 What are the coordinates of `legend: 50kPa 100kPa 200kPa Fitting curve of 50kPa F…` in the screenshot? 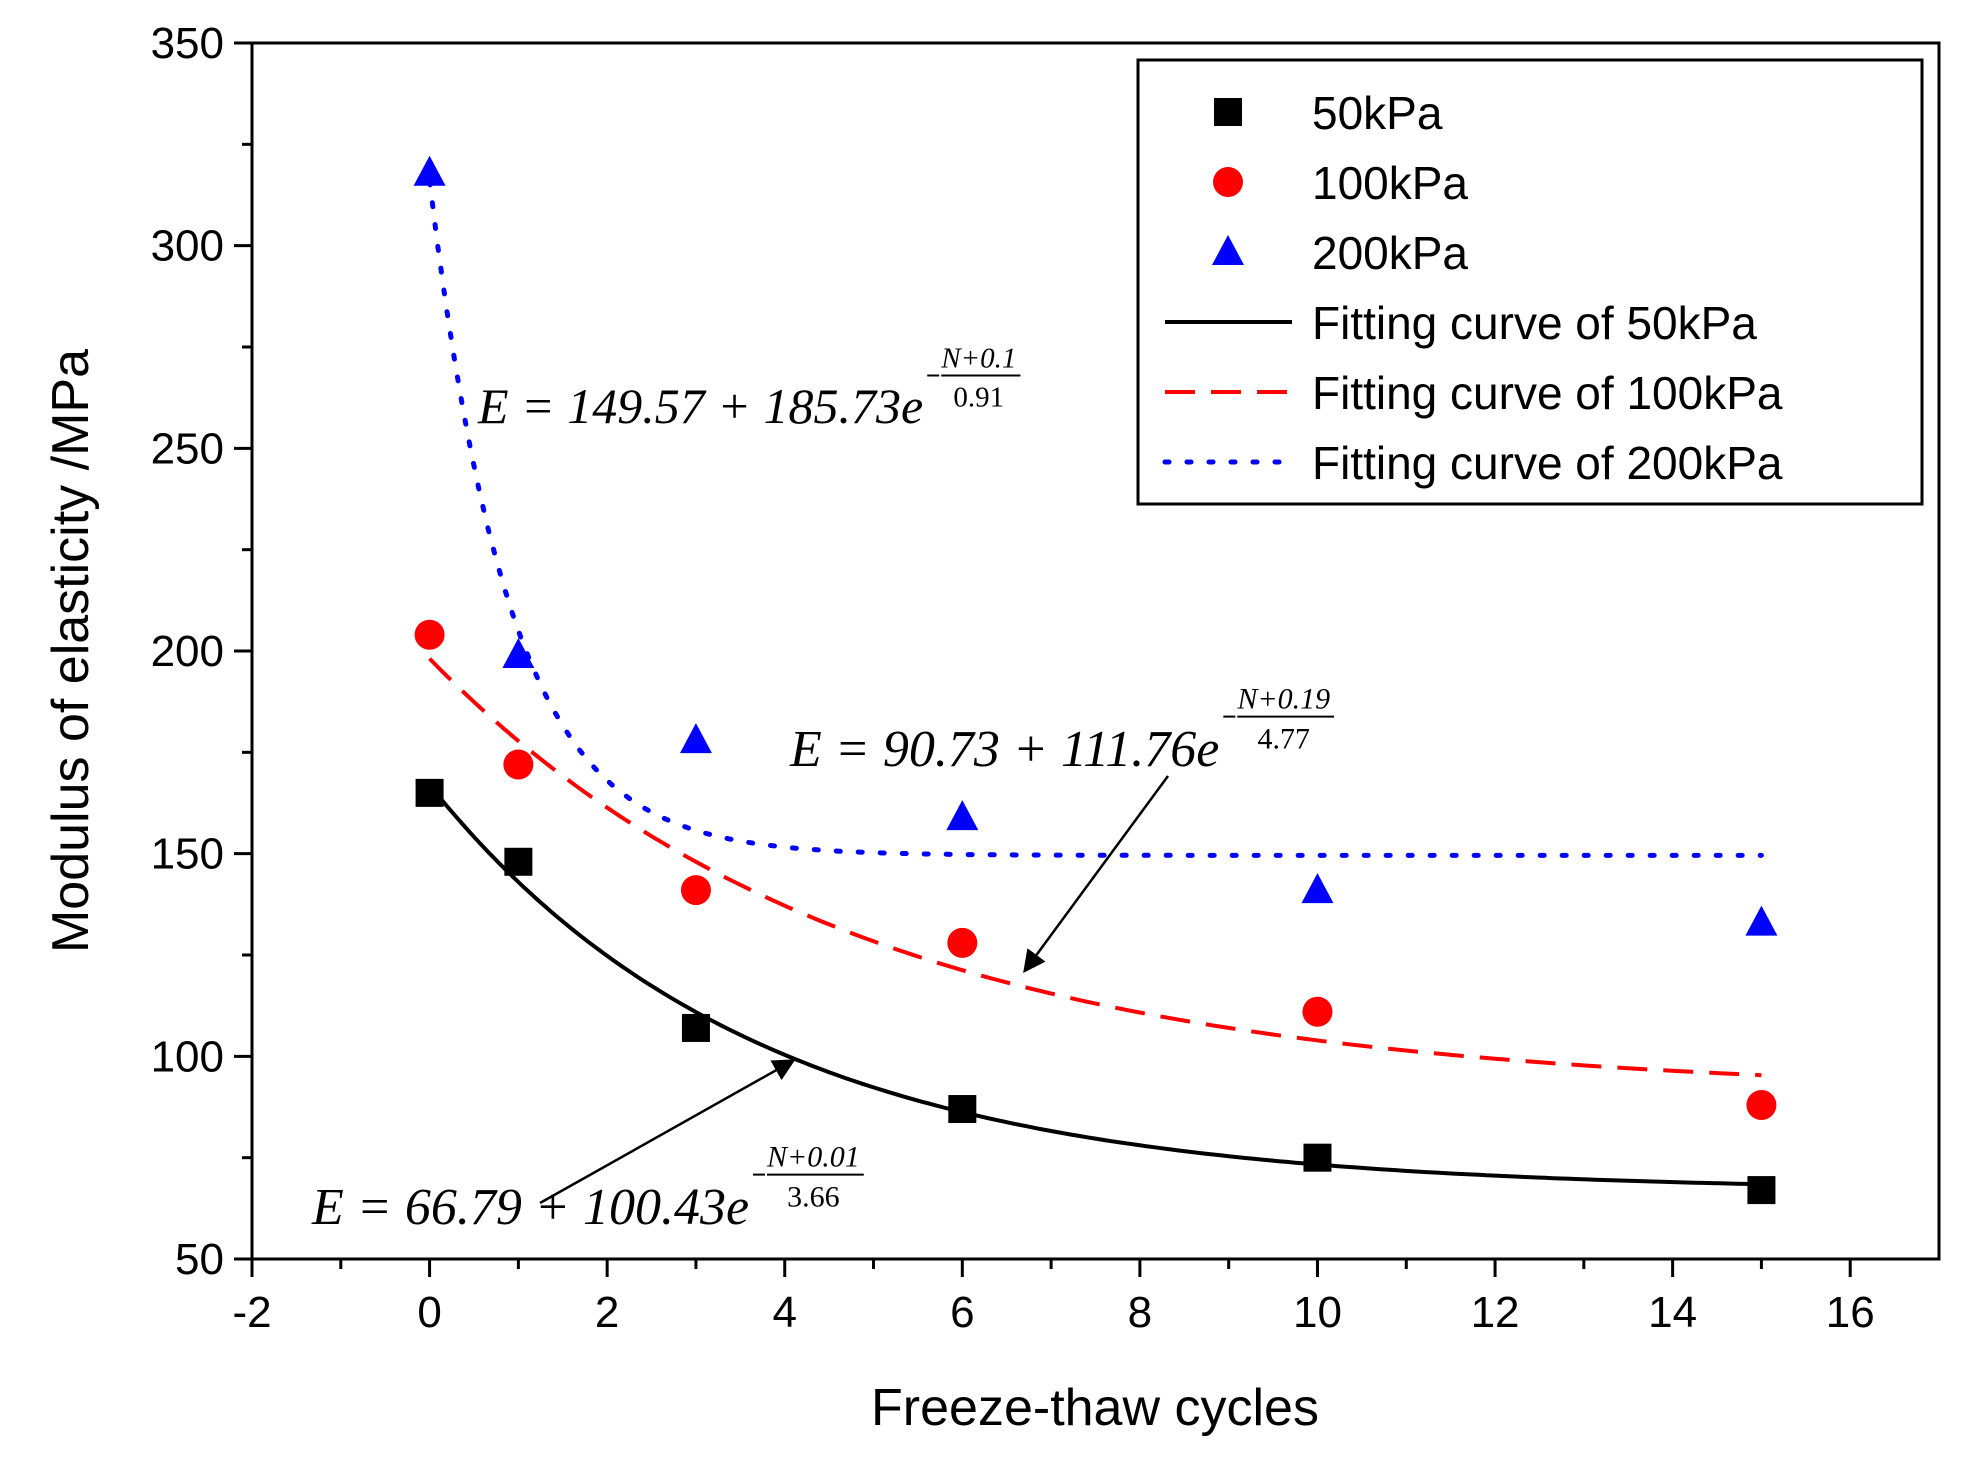 It's located at (1530, 282).